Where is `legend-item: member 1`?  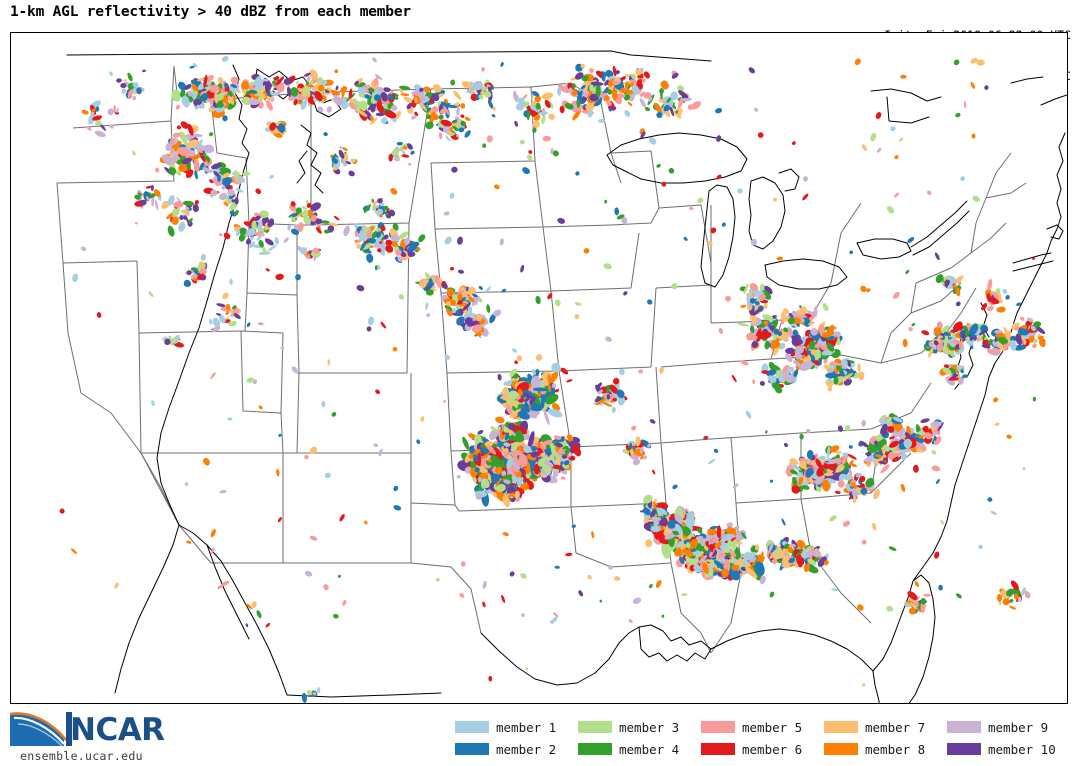
legend-item: member 1 is located at coordinates (516, 727).